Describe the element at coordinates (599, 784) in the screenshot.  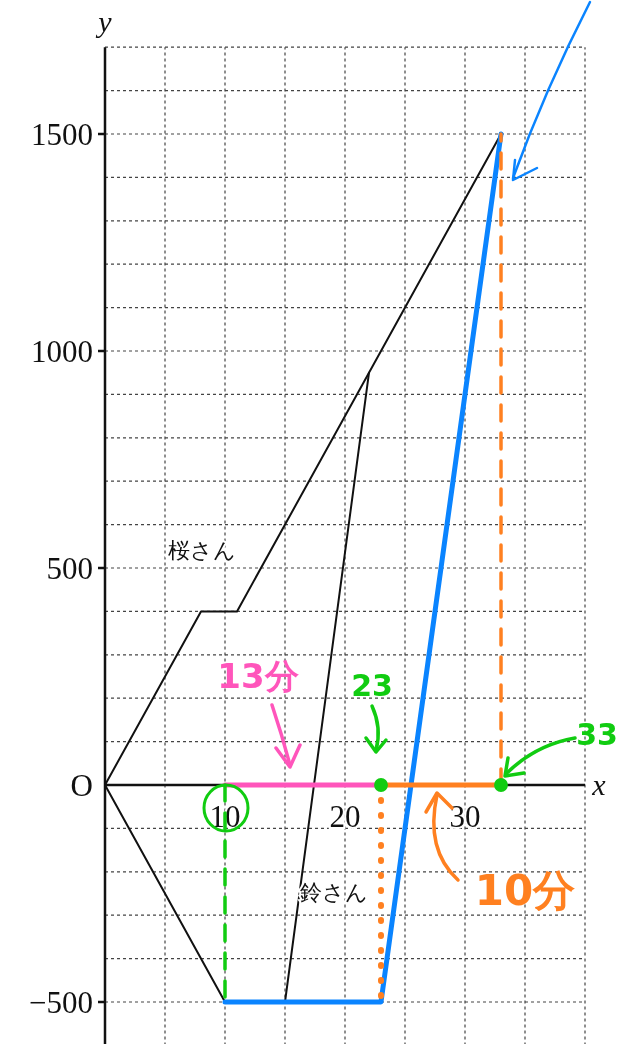
I see `x-axis-title: x` at that location.